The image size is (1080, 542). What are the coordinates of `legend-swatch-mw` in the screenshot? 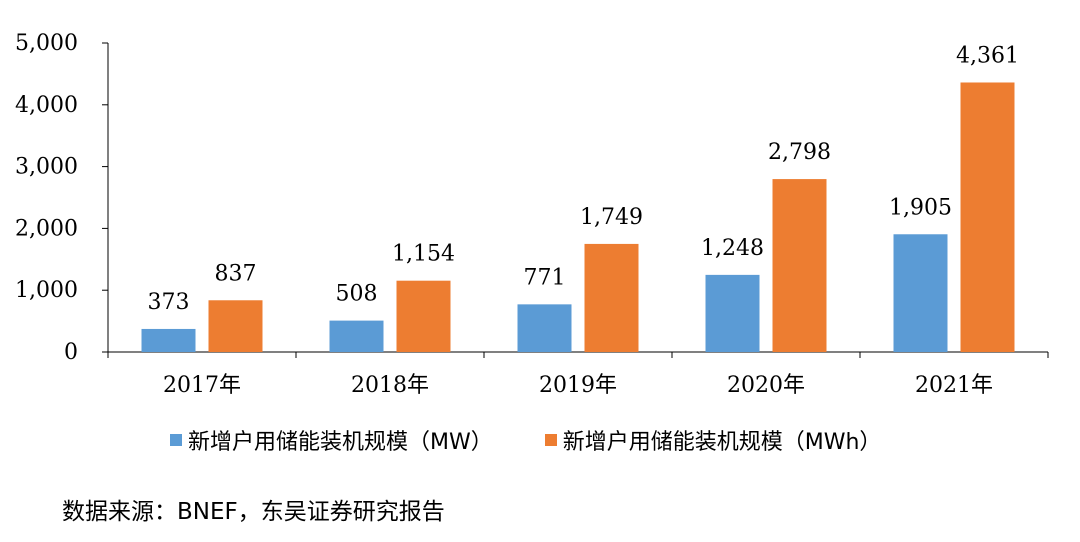 It's located at (176, 440).